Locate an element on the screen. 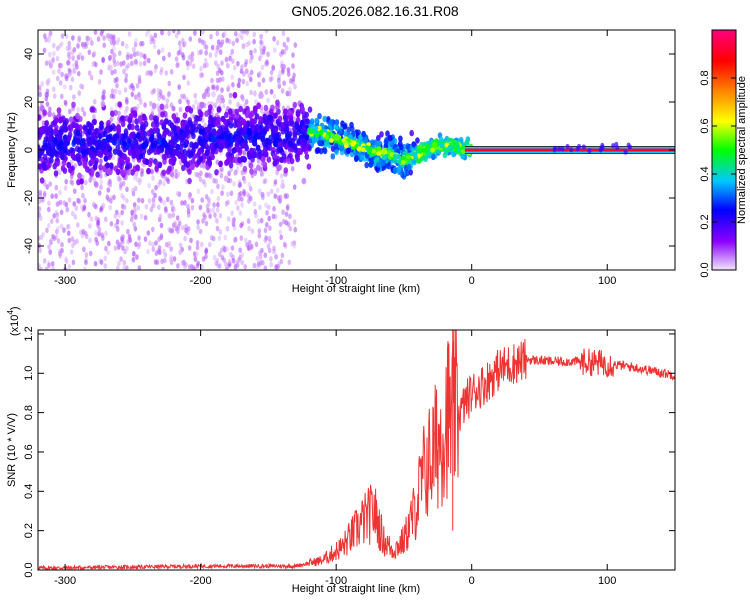 Image resolution: width=750 pixels, height=600 pixels. colorbar-tick-label: 0.0 is located at coordinates (705, 269).